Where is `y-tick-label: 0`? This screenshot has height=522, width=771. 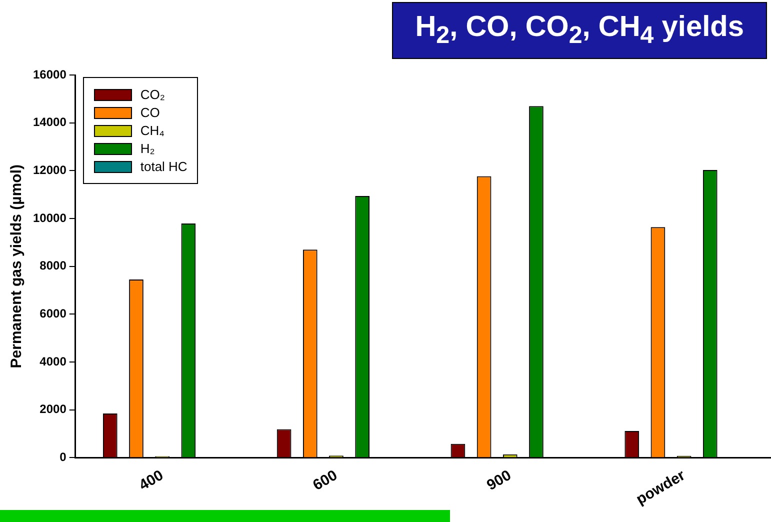
y-tick-label: 0 is located at coordinates (63, 457).